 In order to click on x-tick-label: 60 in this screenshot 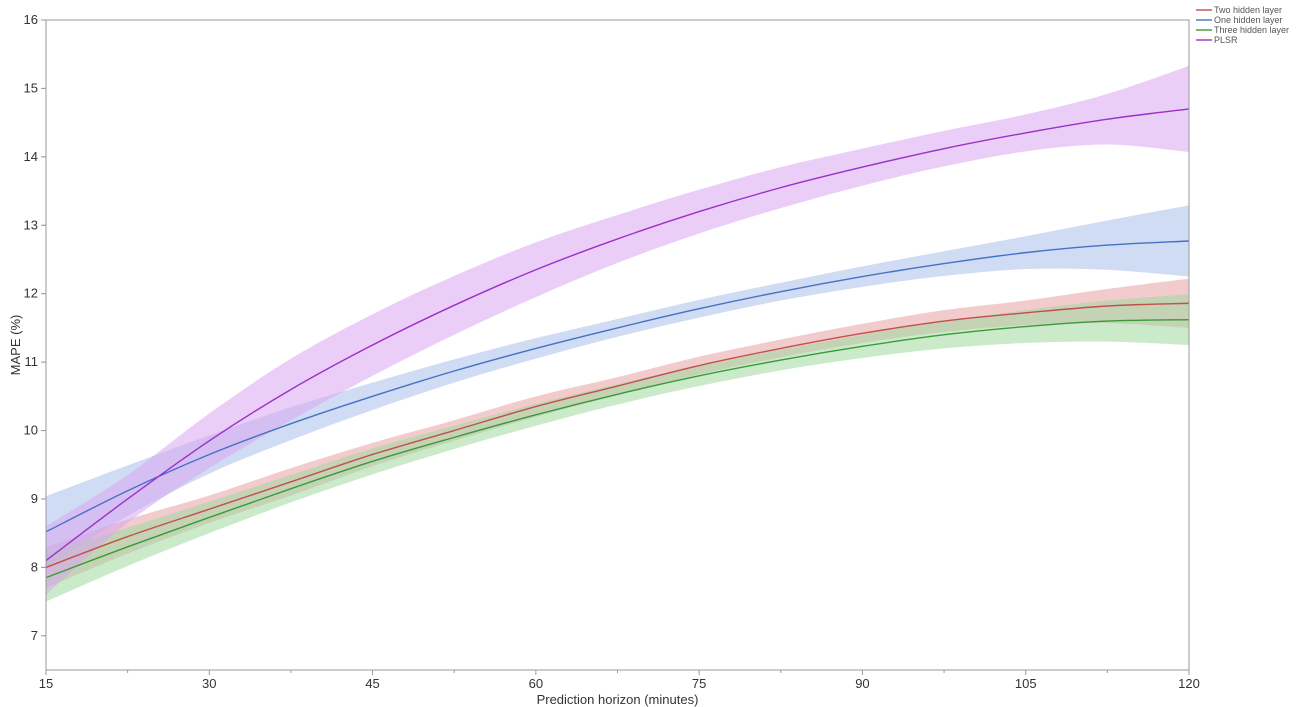, I will do `click(536, 683)`.